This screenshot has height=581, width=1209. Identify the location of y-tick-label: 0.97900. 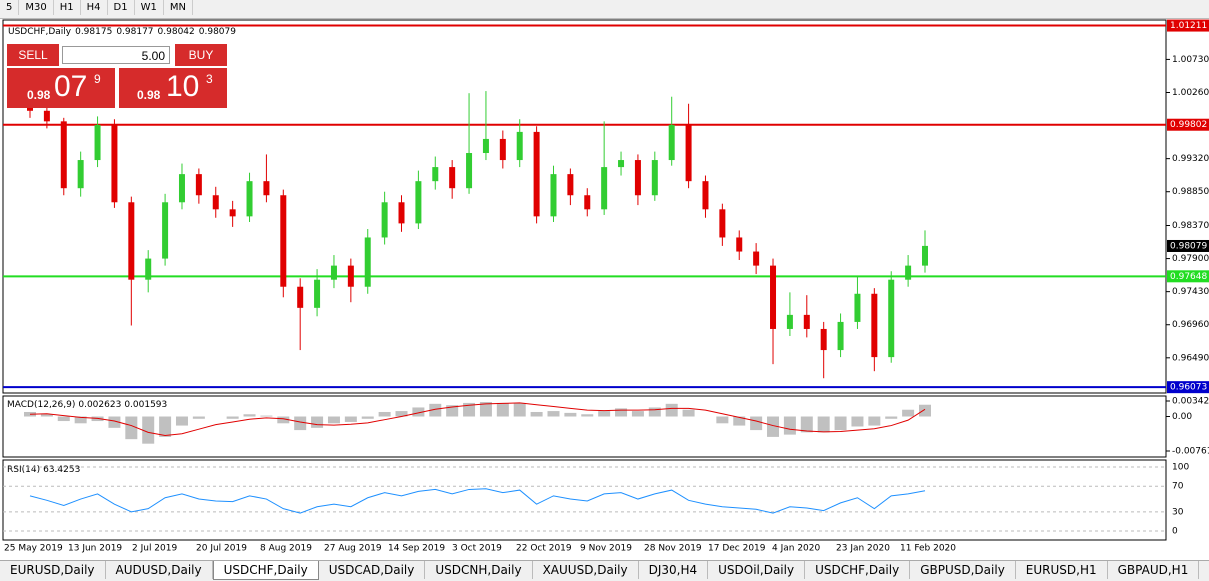
(1190, 259).